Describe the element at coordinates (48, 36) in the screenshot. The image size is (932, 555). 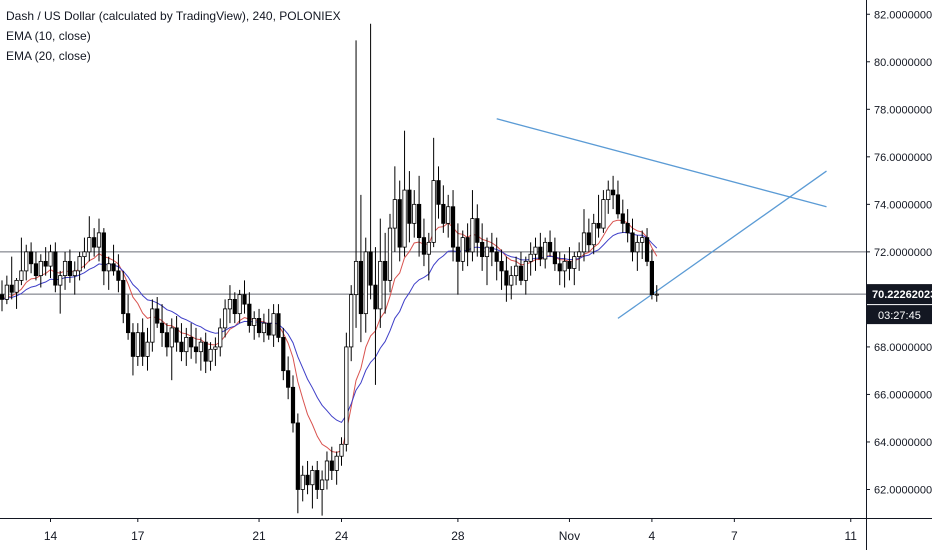
I see `ema10-legend: EMA (10, close)` at that location.